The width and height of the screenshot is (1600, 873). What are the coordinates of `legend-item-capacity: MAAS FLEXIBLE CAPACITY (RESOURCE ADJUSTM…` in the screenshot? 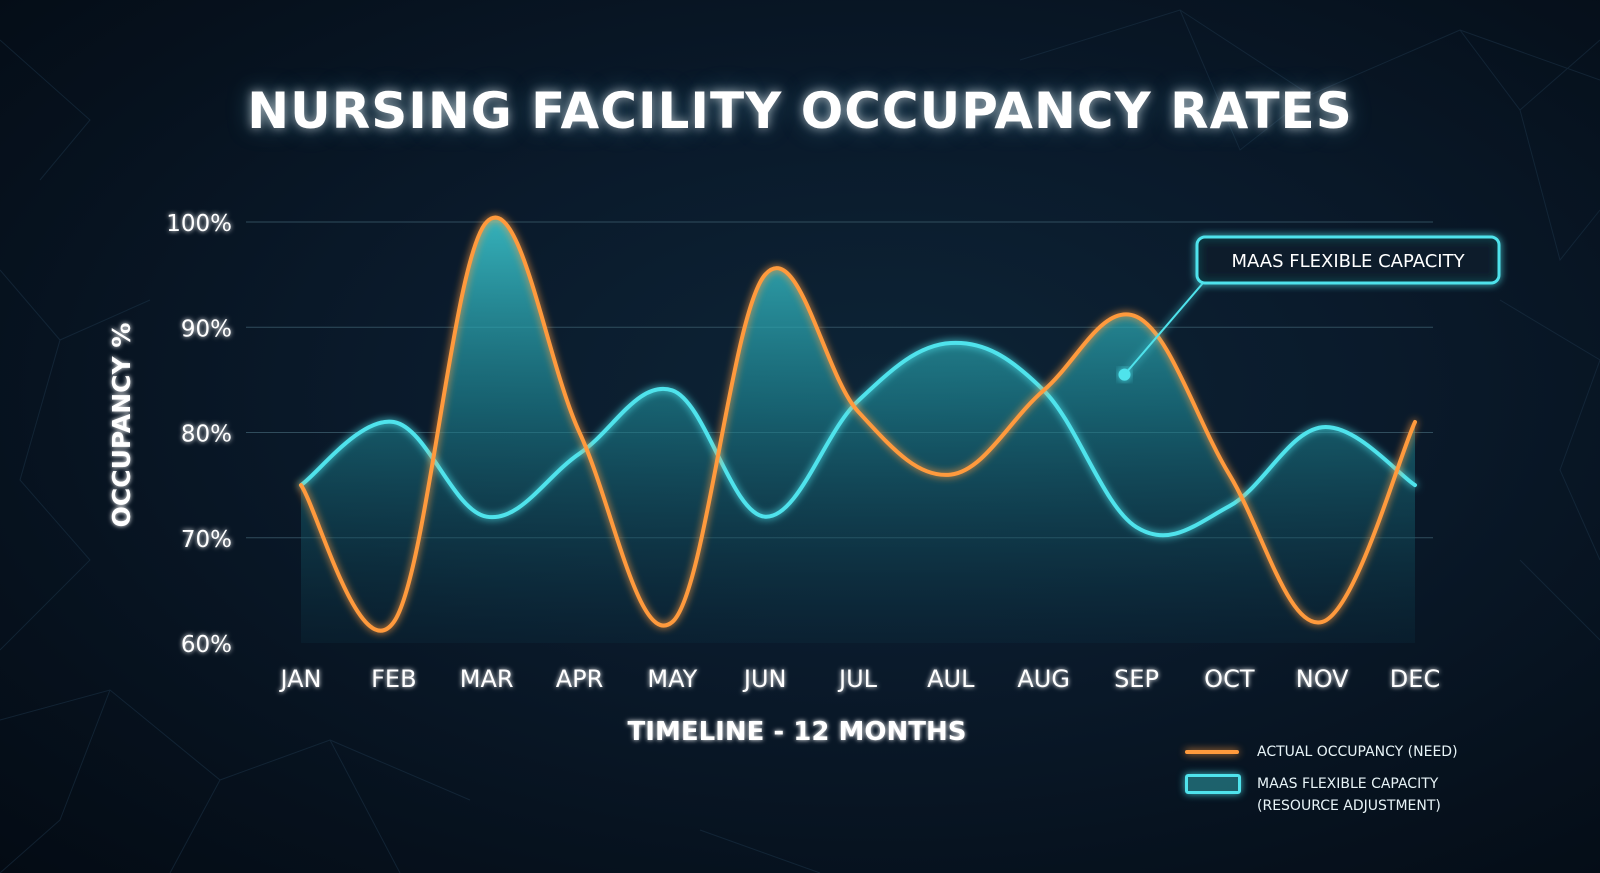 It's located at (1385, 797).